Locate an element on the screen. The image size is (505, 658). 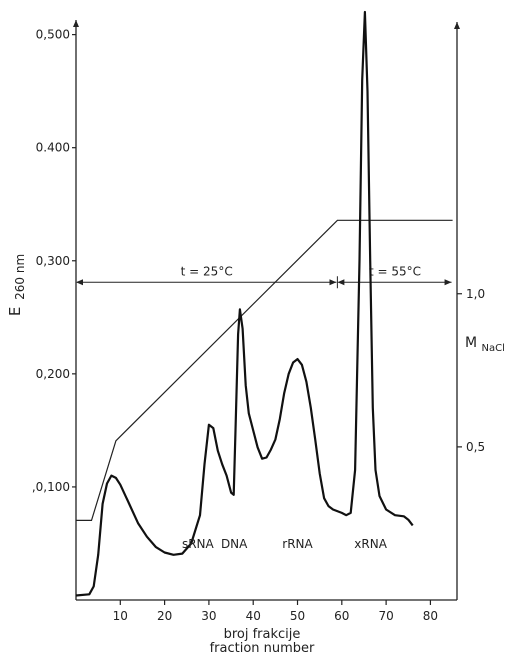
x-axis-title-line1: broj frakcije is located at coordinates (262, 634).